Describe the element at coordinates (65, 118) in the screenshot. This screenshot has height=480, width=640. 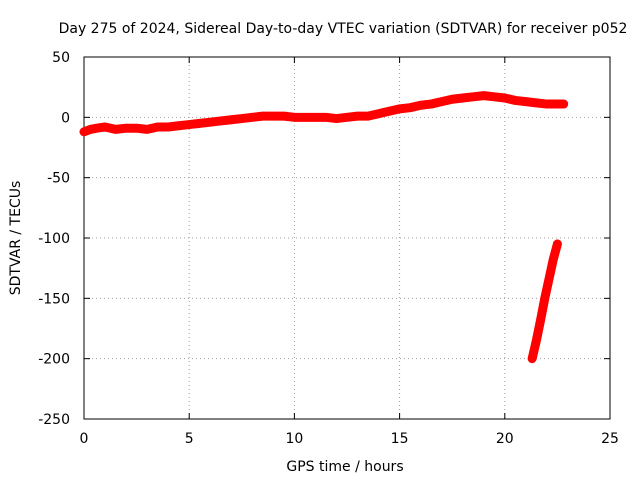
I see `y-tick-label: 0` at that location.